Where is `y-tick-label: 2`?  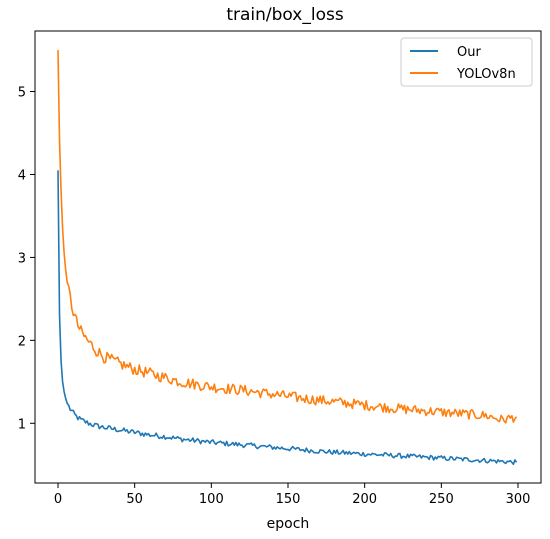 y-tick-label: 2 is located at coordinates (22, 341).